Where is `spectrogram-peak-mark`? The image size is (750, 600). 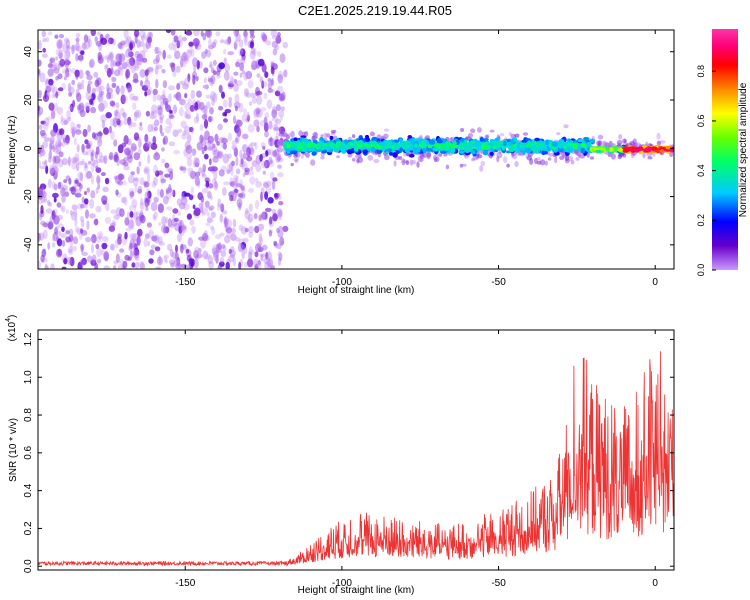 spectrogram-peak-mark is located at coordinates (596, 149).